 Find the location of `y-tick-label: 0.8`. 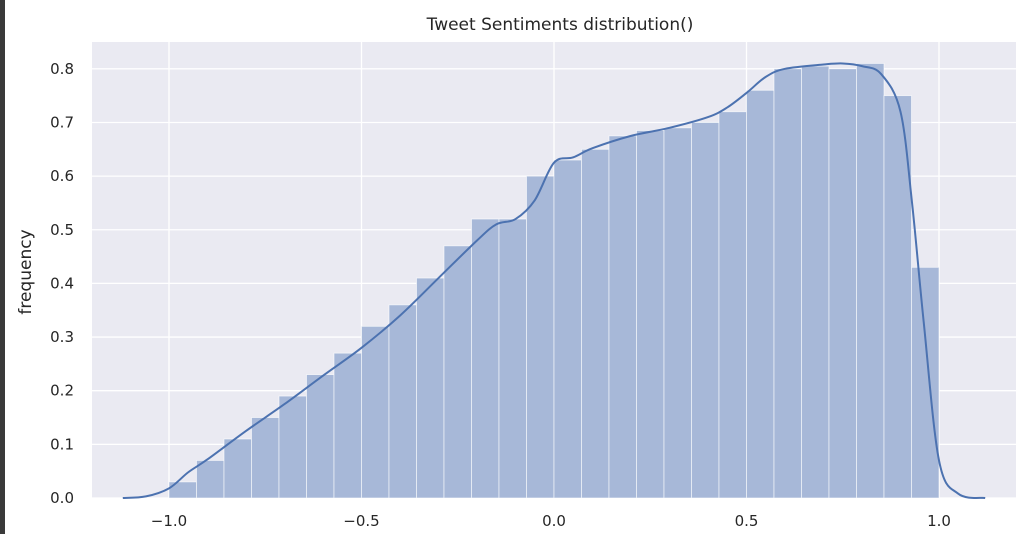

y-tick-label: 0.8 is located at coordinates (62, 69).